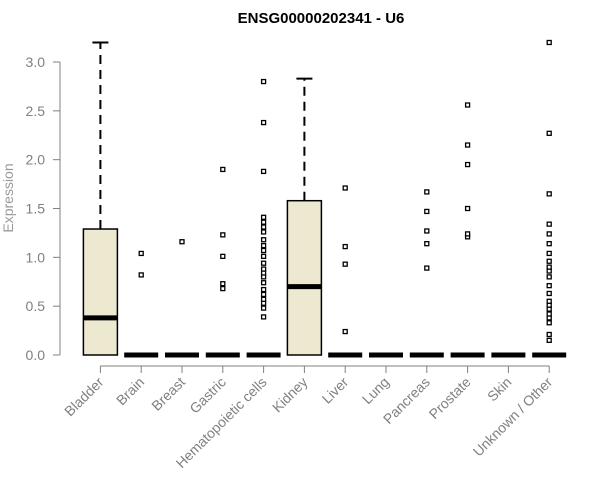 This screenshot has height=500, width=600. What do you see at coordinates (375, 390) in the screenshot?
I see `x-tick-label: Lung` at bounding box center [375, 390].